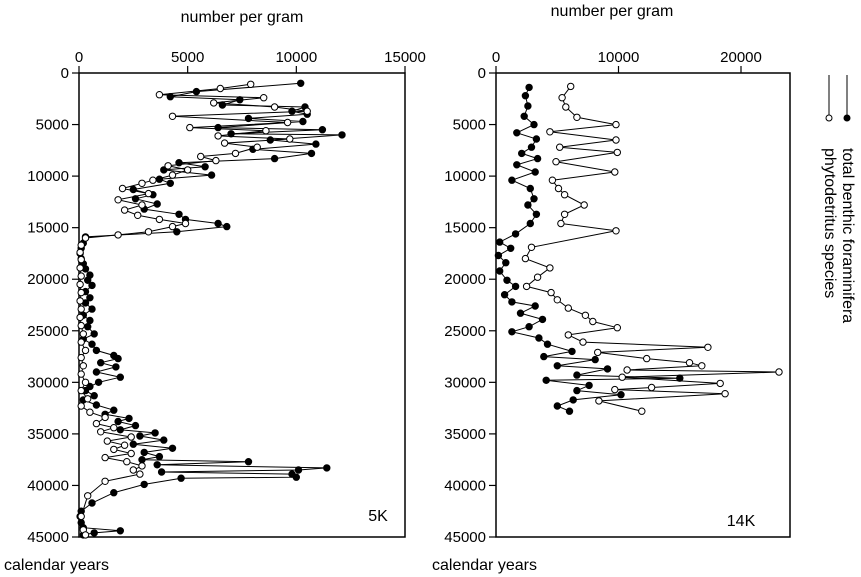 This screenshot has width=861, height=577. I want to click on y-tick-label: 10000, so click(465, 176).